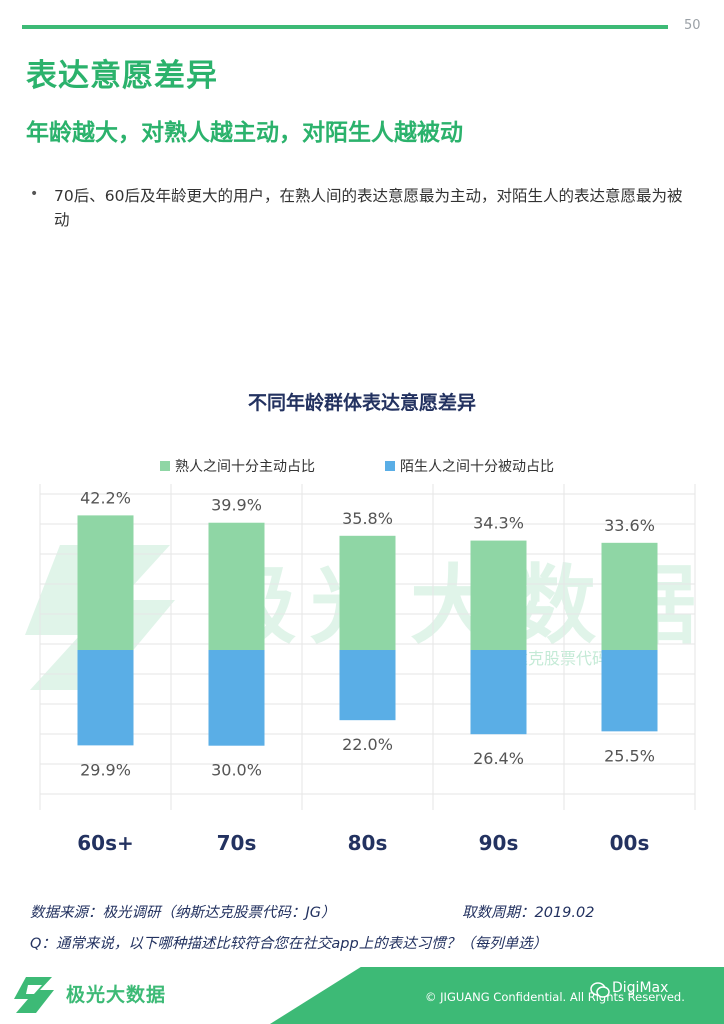  Describe the element at coordinates (361, 403) in the screenshot. I see `chart-title: 不同年龄群体表达意愿差异` at that location.